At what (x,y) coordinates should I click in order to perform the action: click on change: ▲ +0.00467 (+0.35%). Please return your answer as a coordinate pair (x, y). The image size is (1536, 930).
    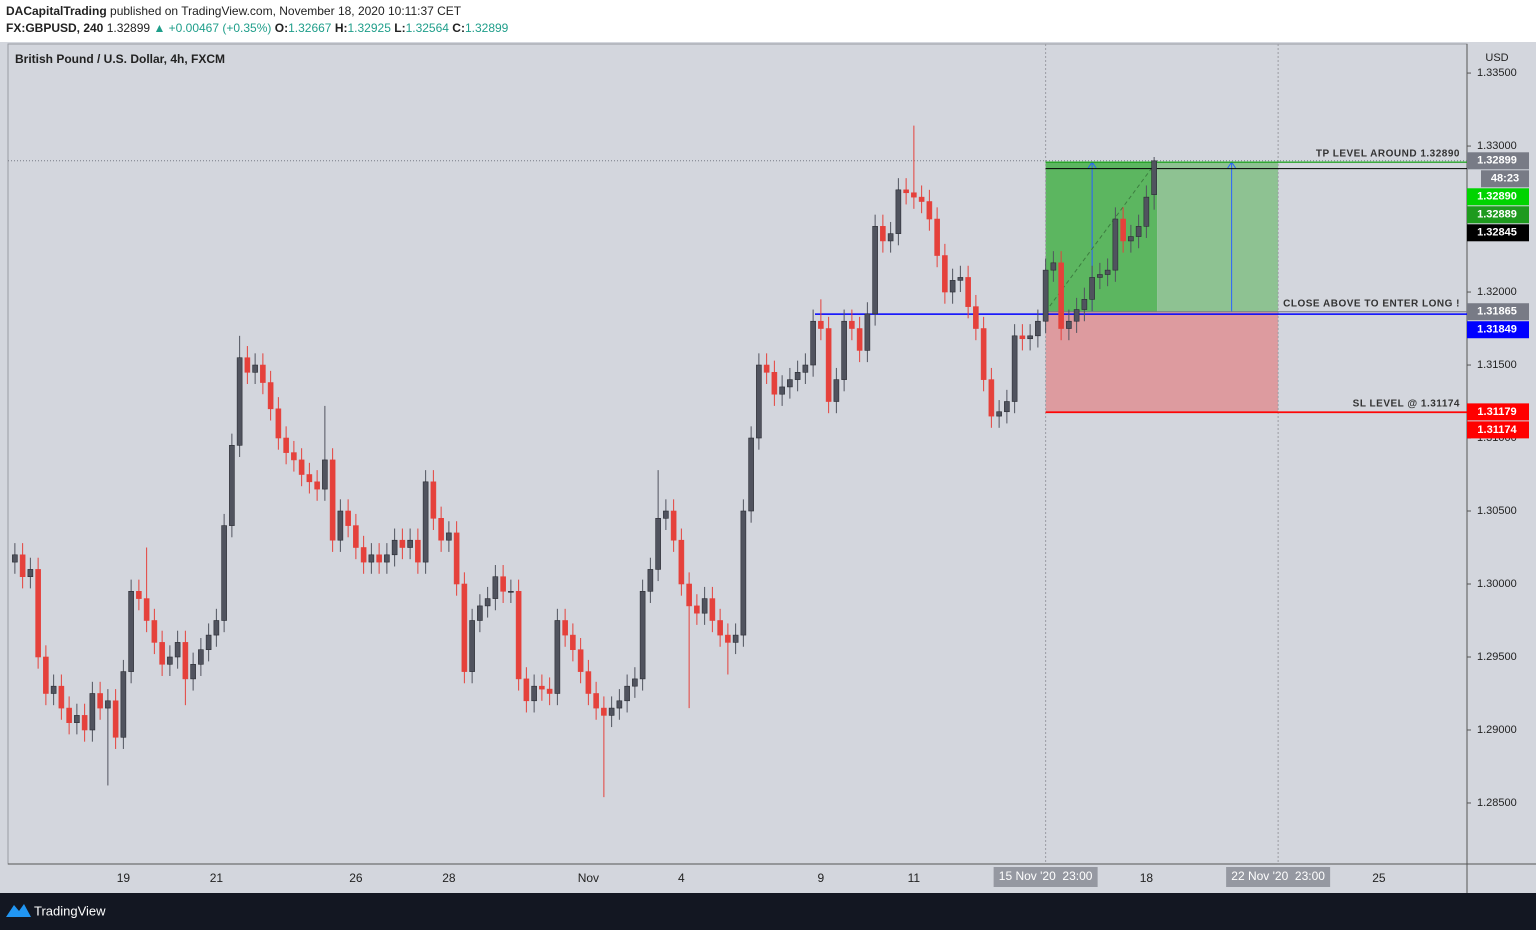
    Looking at the image, I should click on (212, 28).